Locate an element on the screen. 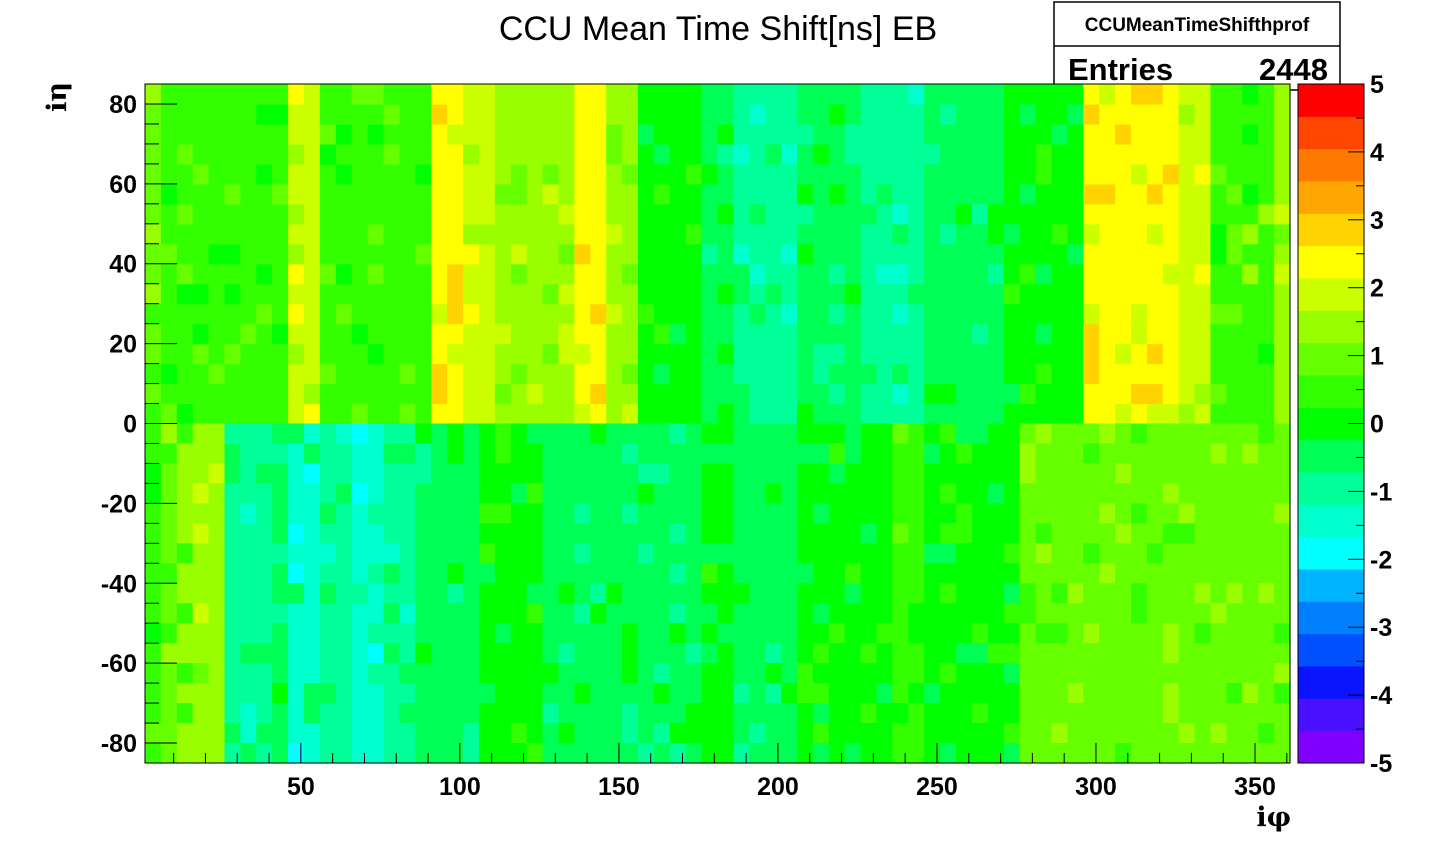 The width and height of the screenshot is (1436, 848). y-tick-label: -80 is located at coordinates (119, 744).